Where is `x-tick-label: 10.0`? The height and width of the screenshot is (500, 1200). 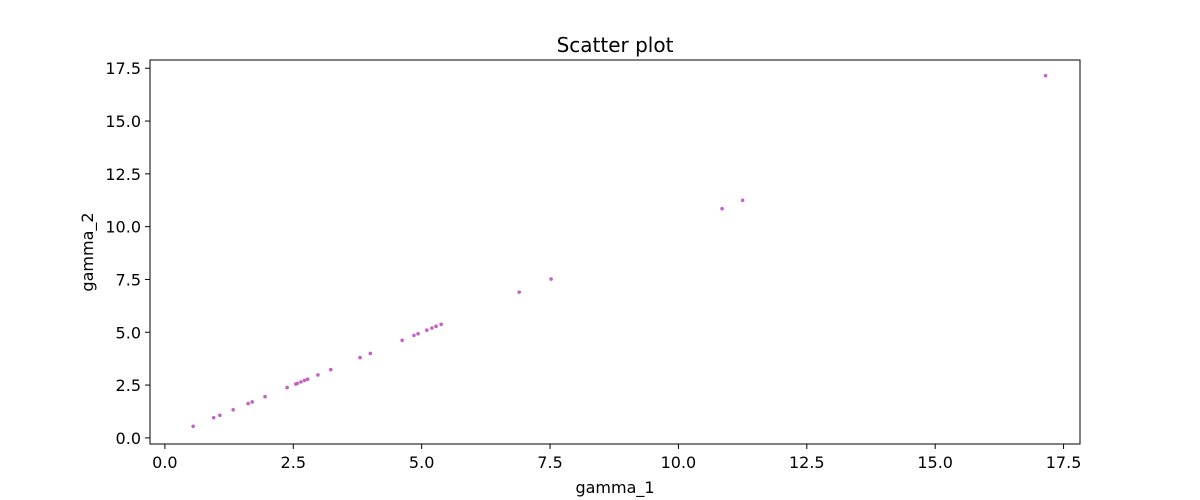
x-tick-label: 10.0 is located at coordinates (679, 462).